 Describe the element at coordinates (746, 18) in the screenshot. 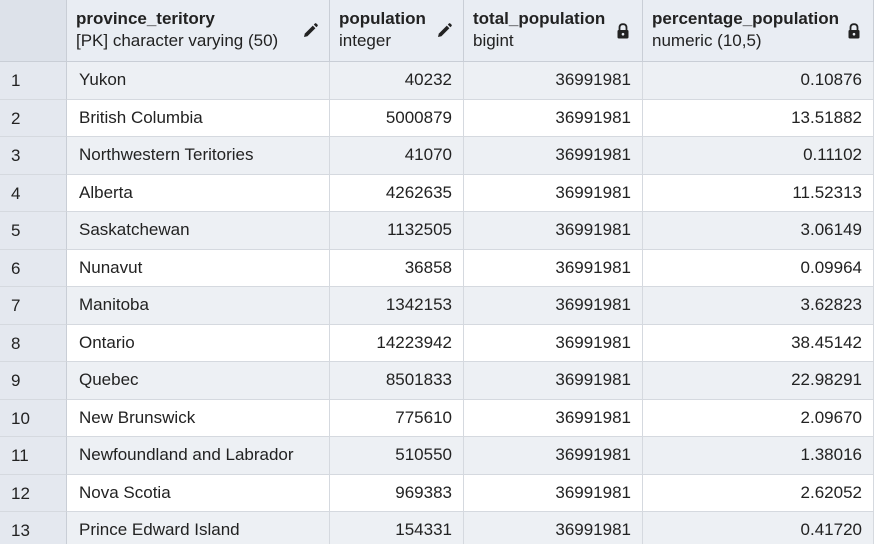

I see `column-name: percentage_population` at that location.